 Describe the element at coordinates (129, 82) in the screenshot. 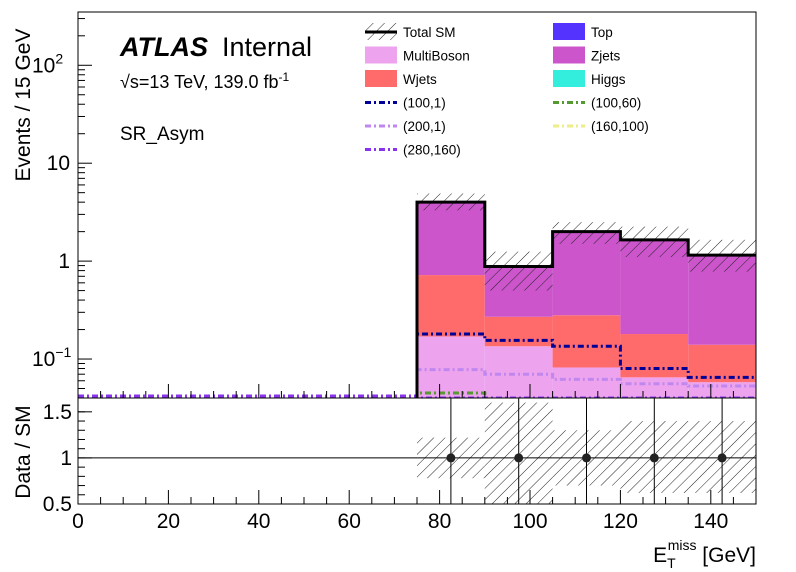

I see `sqrt-s: √s` at that location.